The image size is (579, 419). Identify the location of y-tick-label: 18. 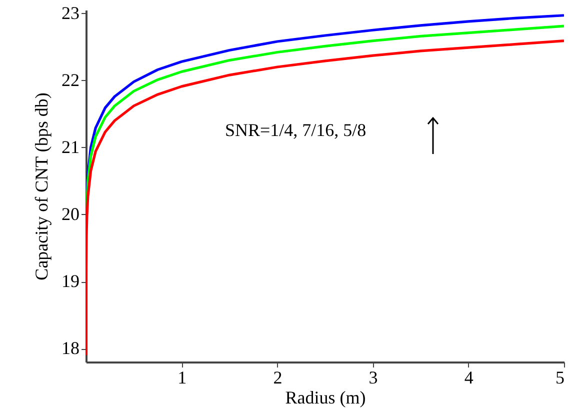
(71, 348).